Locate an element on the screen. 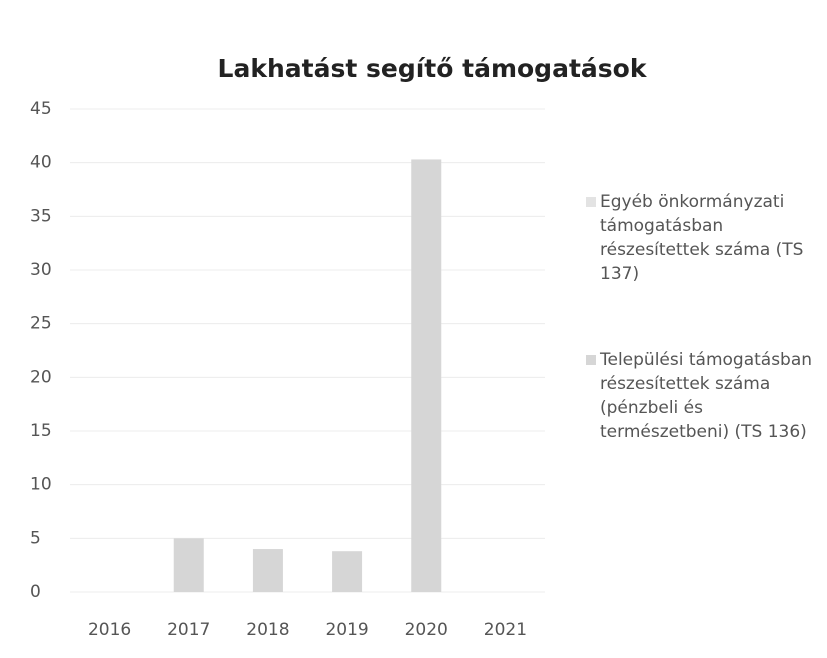 This screenshot has height=658, width=827. y-tick-label: 15 is located at coordinates (41, 431).